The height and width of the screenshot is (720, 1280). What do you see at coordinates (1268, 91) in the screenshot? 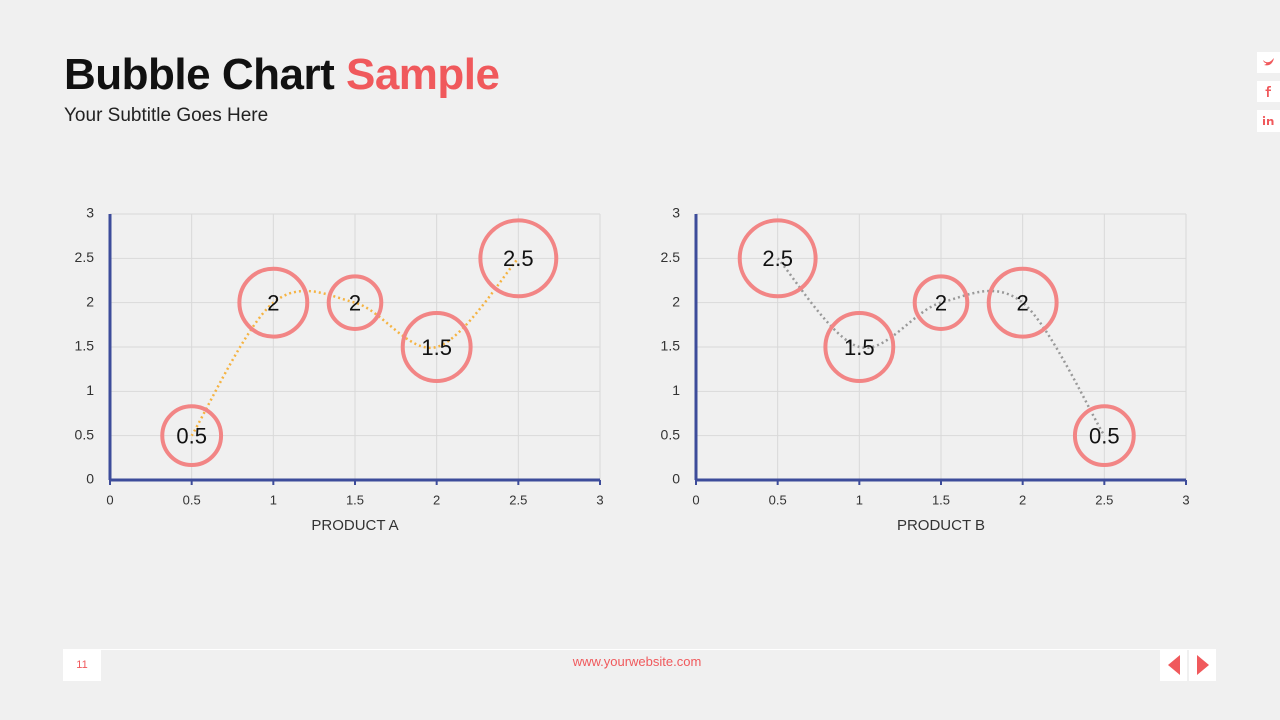
I see `facebook-button` at bounding box center [1268, 91].